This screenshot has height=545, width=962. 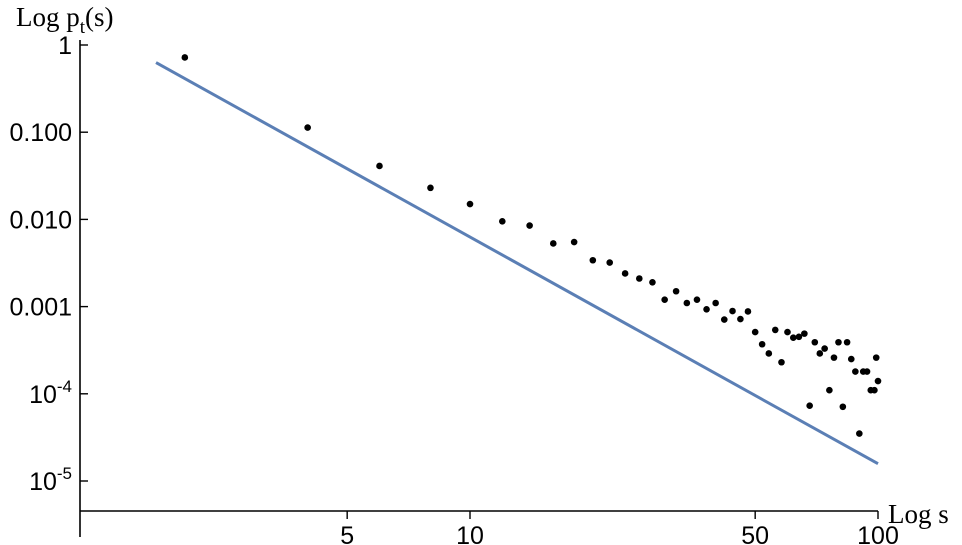 I want to click on x-axis-label: Log s, so click(x=918, y=514).